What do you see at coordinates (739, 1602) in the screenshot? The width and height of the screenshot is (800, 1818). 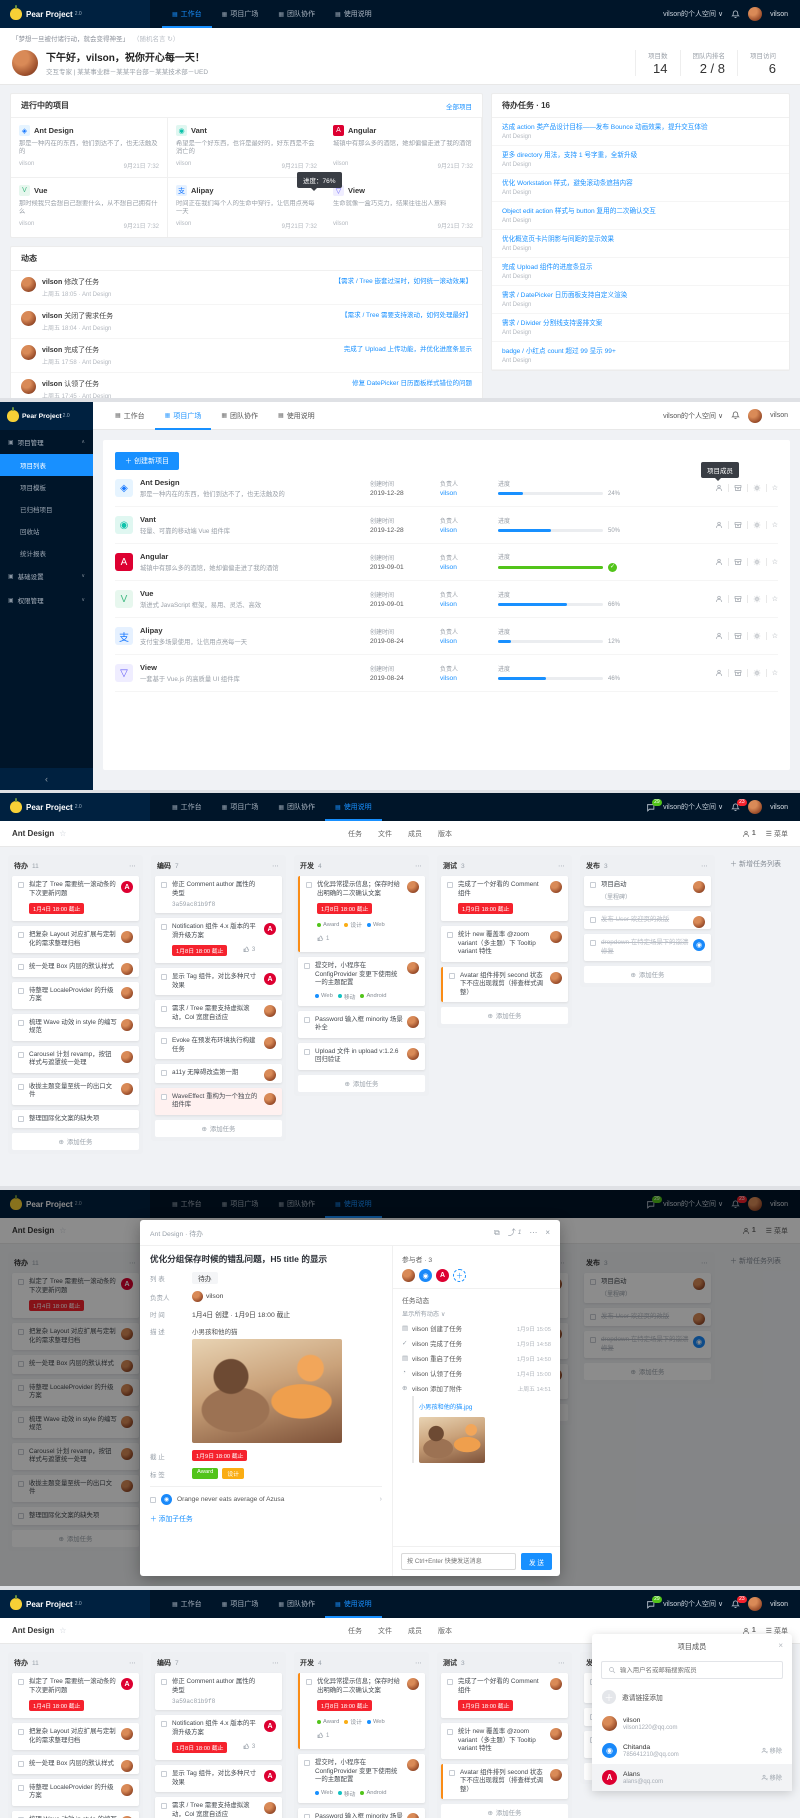 I see `notifications-bell-icon: 23` at bounding box center [739, 1602].